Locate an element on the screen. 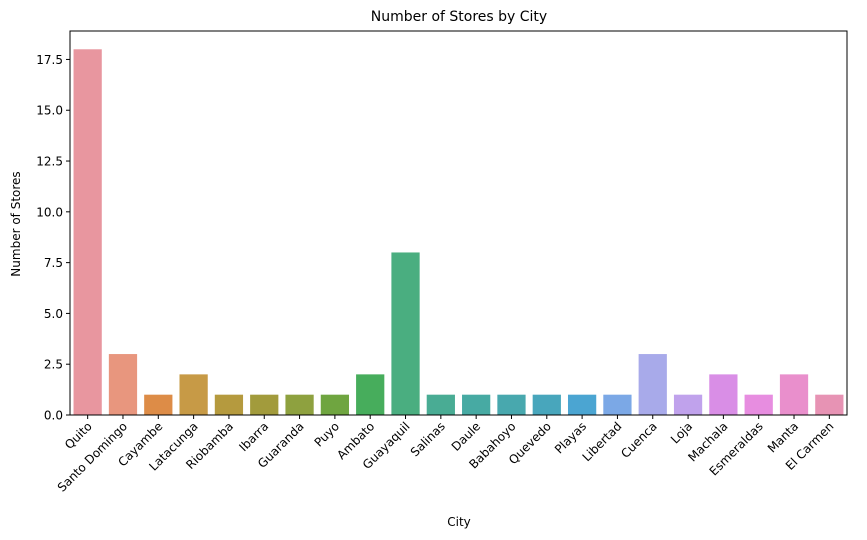 The height and width of the screenshot is (540, 867). x-tick-label: Quito is located at coordinates (78, 435).